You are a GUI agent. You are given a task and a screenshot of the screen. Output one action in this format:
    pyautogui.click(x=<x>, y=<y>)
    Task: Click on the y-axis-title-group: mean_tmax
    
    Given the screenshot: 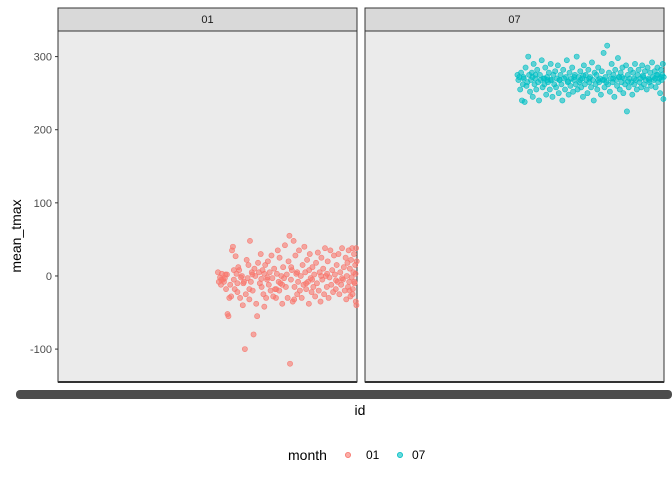 What is the action you would take?
    pyautogui.click(x=16, y=235)
    